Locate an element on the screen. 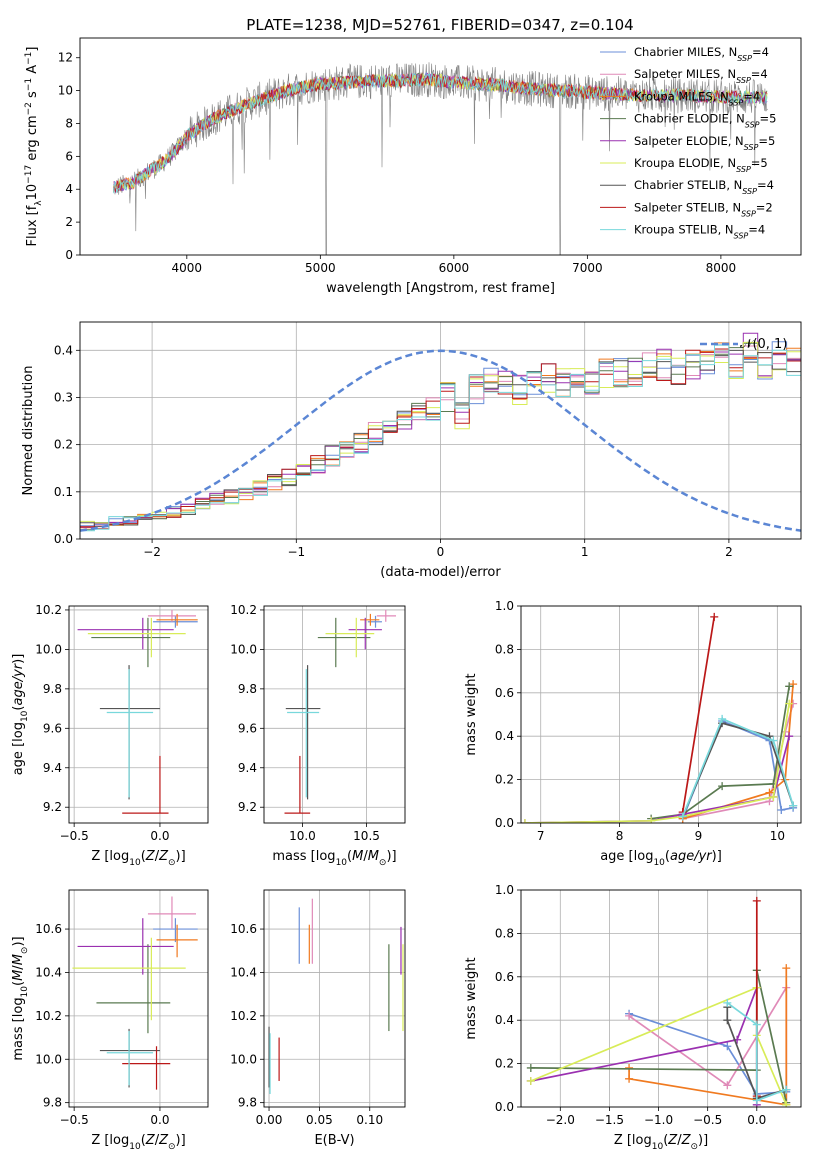 This screenshot has height=1170, width=819. legend-entry: Salpeter MILES, NSSP=4 is located at coordinates (701, 76).